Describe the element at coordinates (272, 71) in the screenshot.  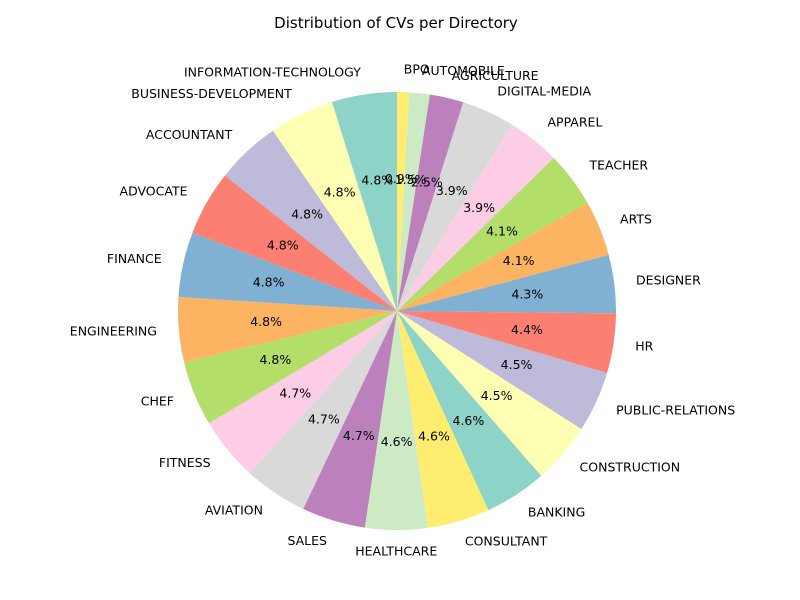
I see `category-label-information-technology: INFORMATION-TECHNOLOGY` at that location.